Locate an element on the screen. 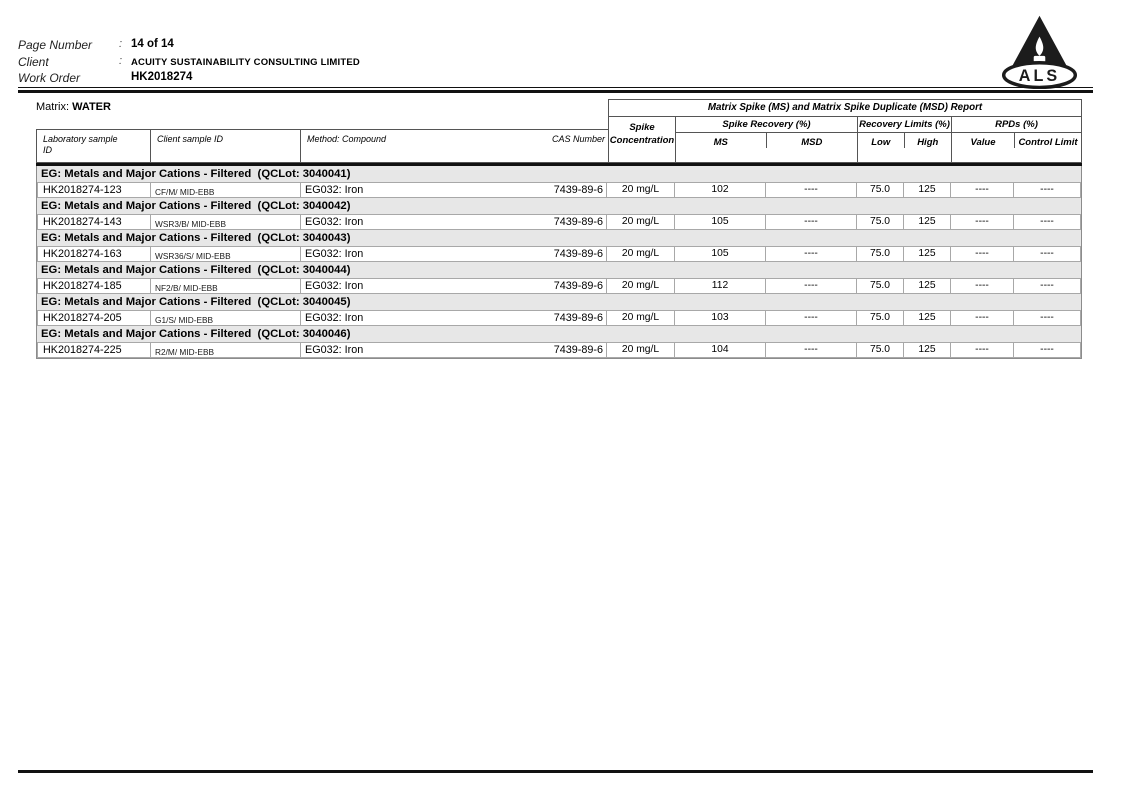  client-id-cell: G1/S/ MID-EBB is located at coordinates (226, 318).